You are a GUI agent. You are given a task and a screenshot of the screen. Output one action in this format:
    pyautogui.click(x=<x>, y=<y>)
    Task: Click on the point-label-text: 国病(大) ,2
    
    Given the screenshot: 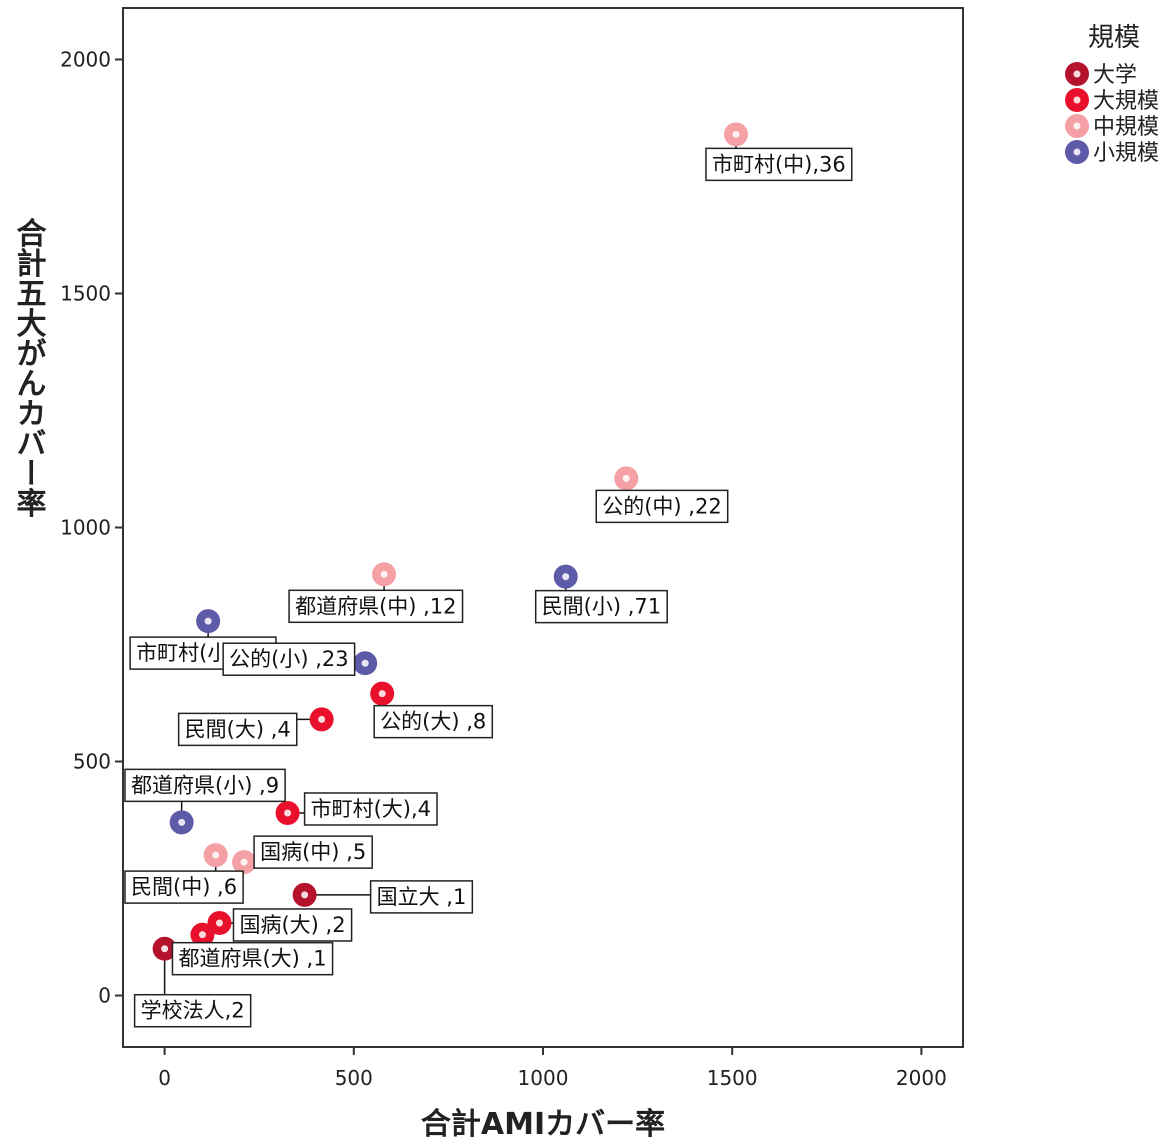 What is the action you would take?
    pyautogui.click(x=292, y=925)
    